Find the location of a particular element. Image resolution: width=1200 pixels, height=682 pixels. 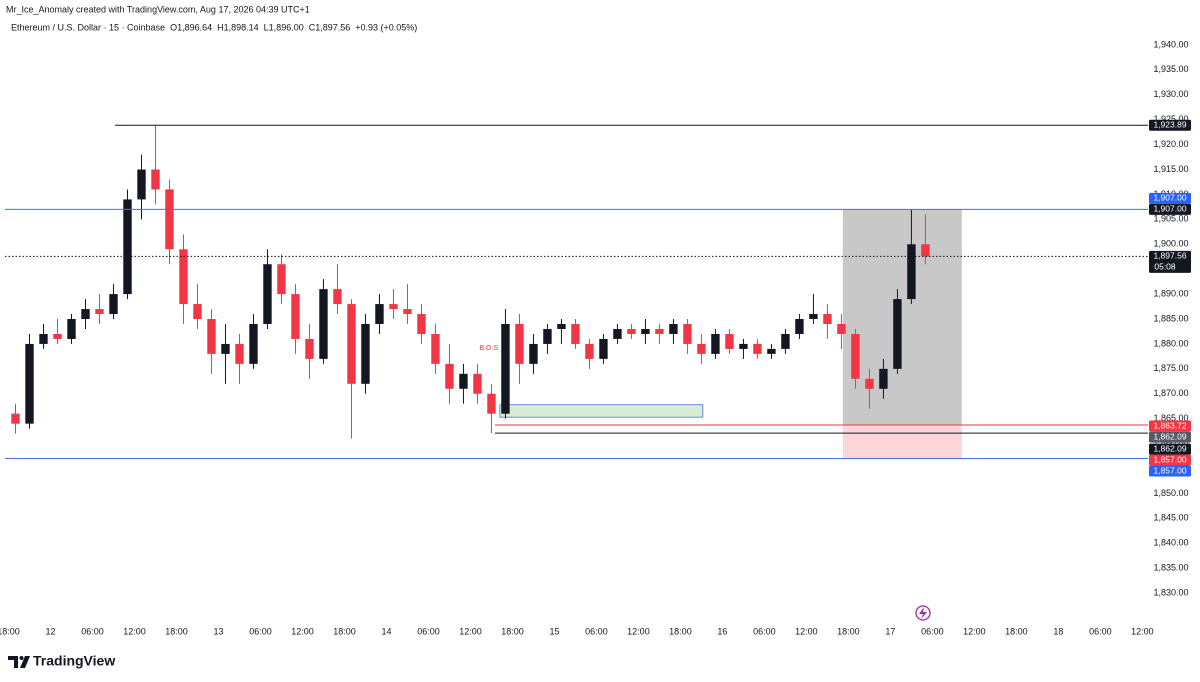

x-tick-label: 13 is located at coordinates (218, 631).